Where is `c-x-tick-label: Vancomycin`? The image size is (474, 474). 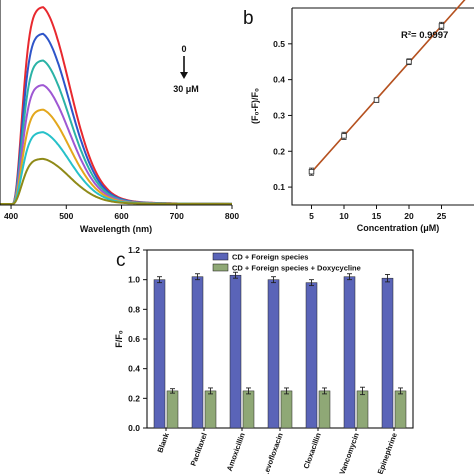 c-x-tick-label: Vancomycin is located at coordinates (349, 452).